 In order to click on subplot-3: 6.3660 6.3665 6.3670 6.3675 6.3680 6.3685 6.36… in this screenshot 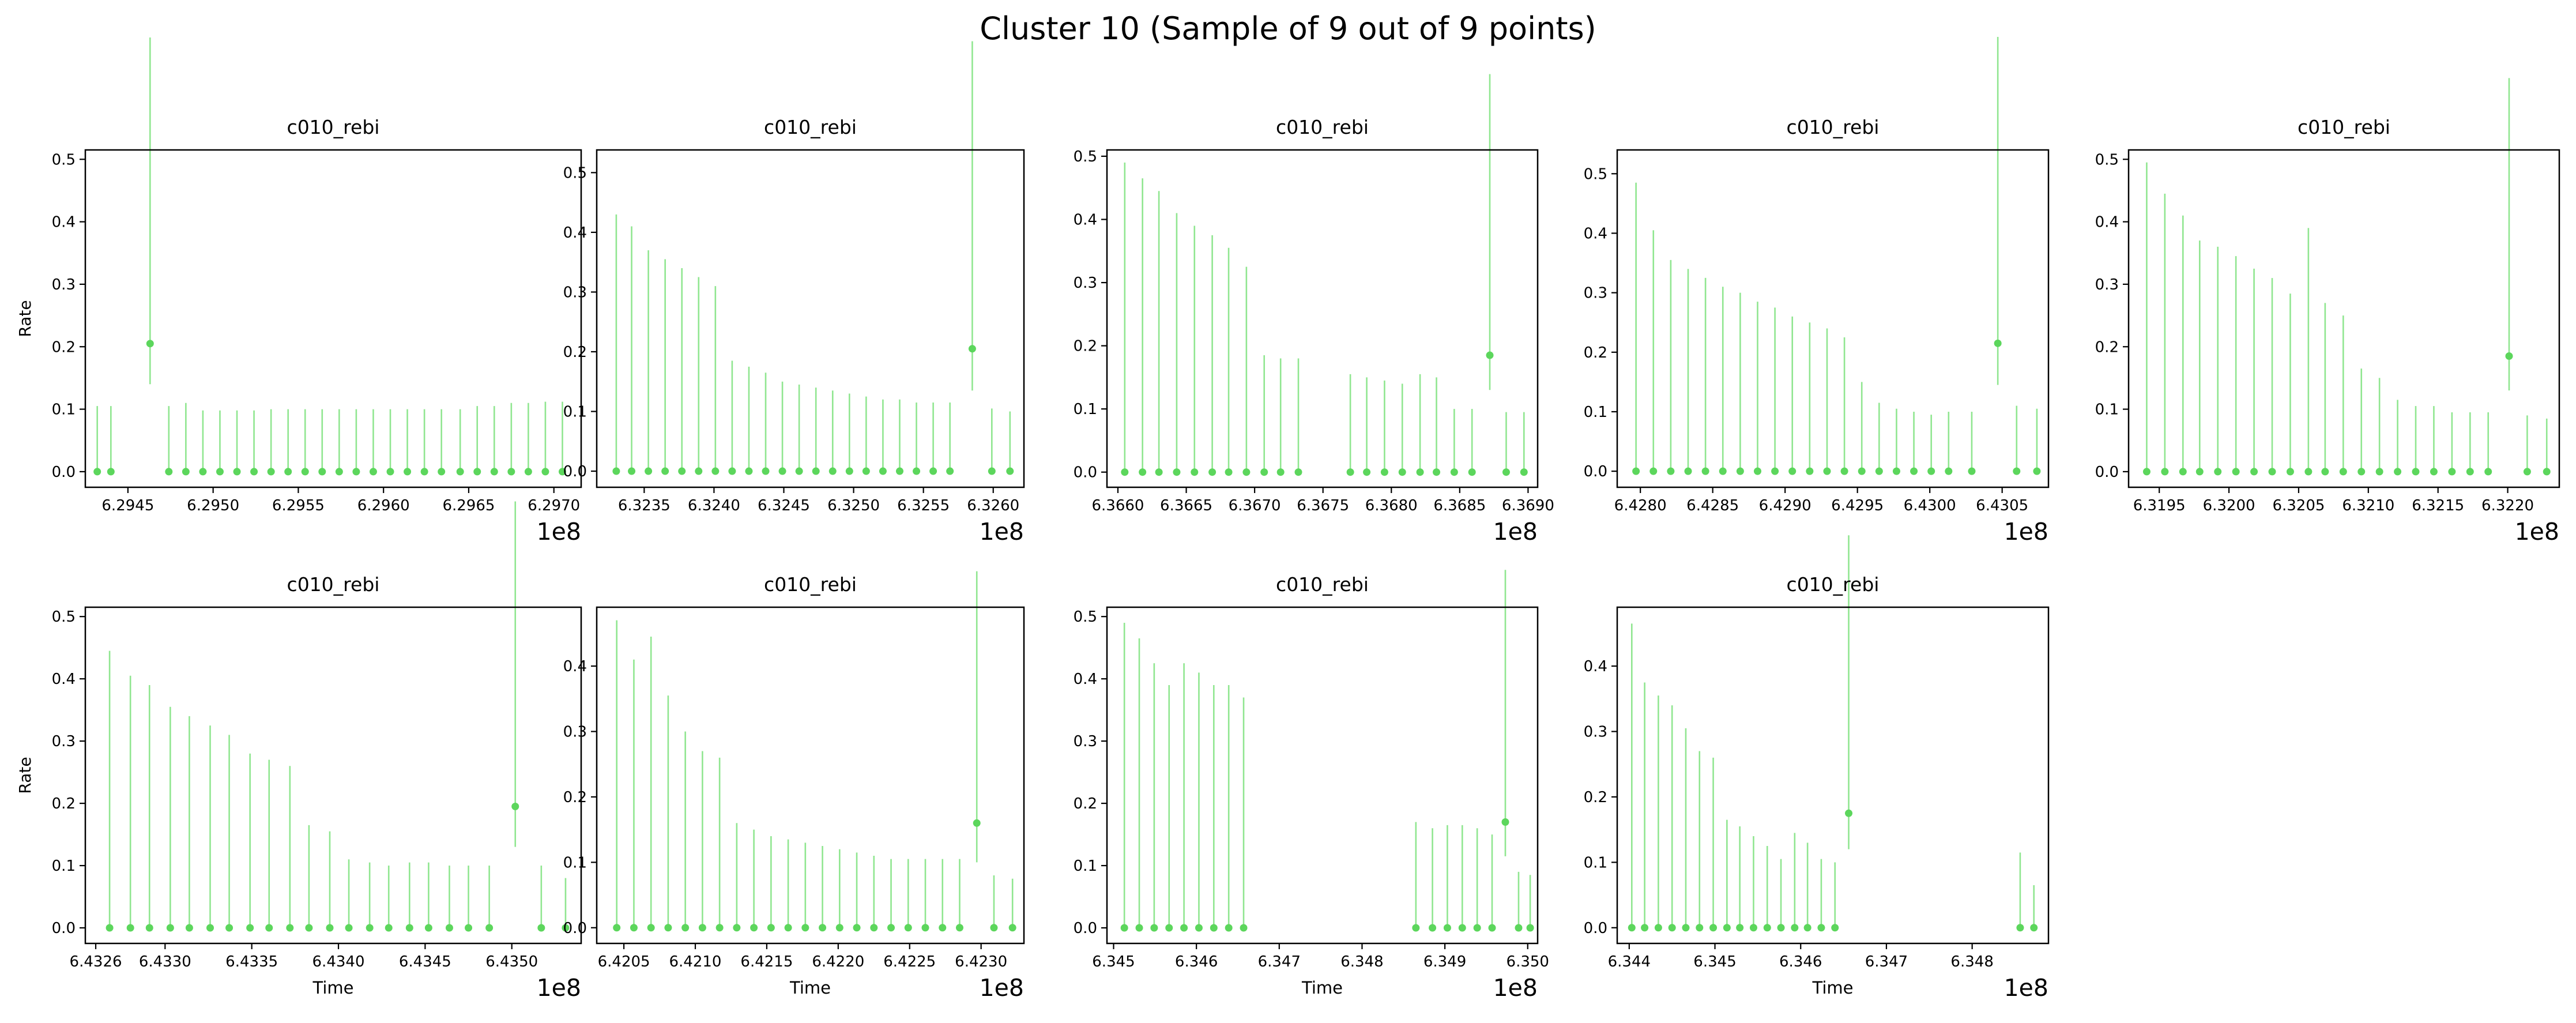, I will do `click(1314, 310)`.